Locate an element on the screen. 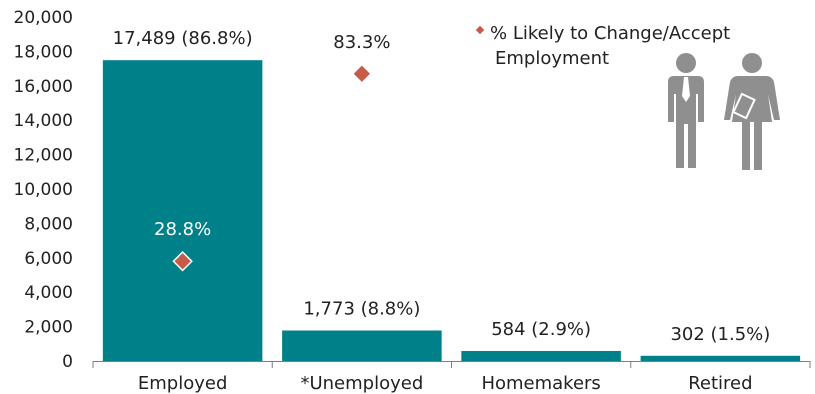 This screenshot has height=394, width=815. bar-data-label: 584 (2.9%) is located at coordinates (541, 329).